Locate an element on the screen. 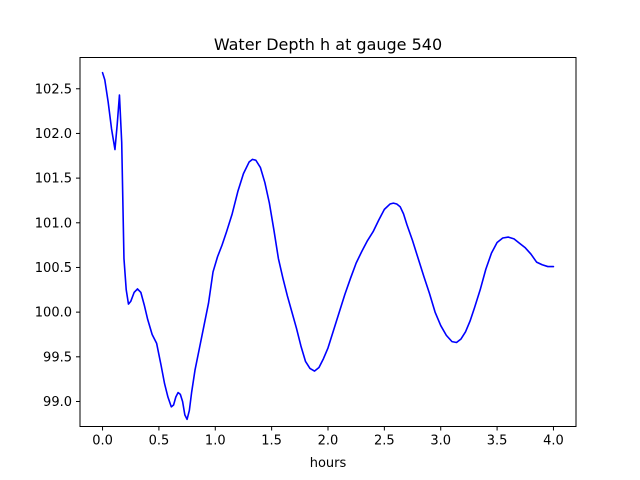 The width and height of the screenshot is (640, 480). x-tick-label: 3.0 is located at coordinates (440, 441).